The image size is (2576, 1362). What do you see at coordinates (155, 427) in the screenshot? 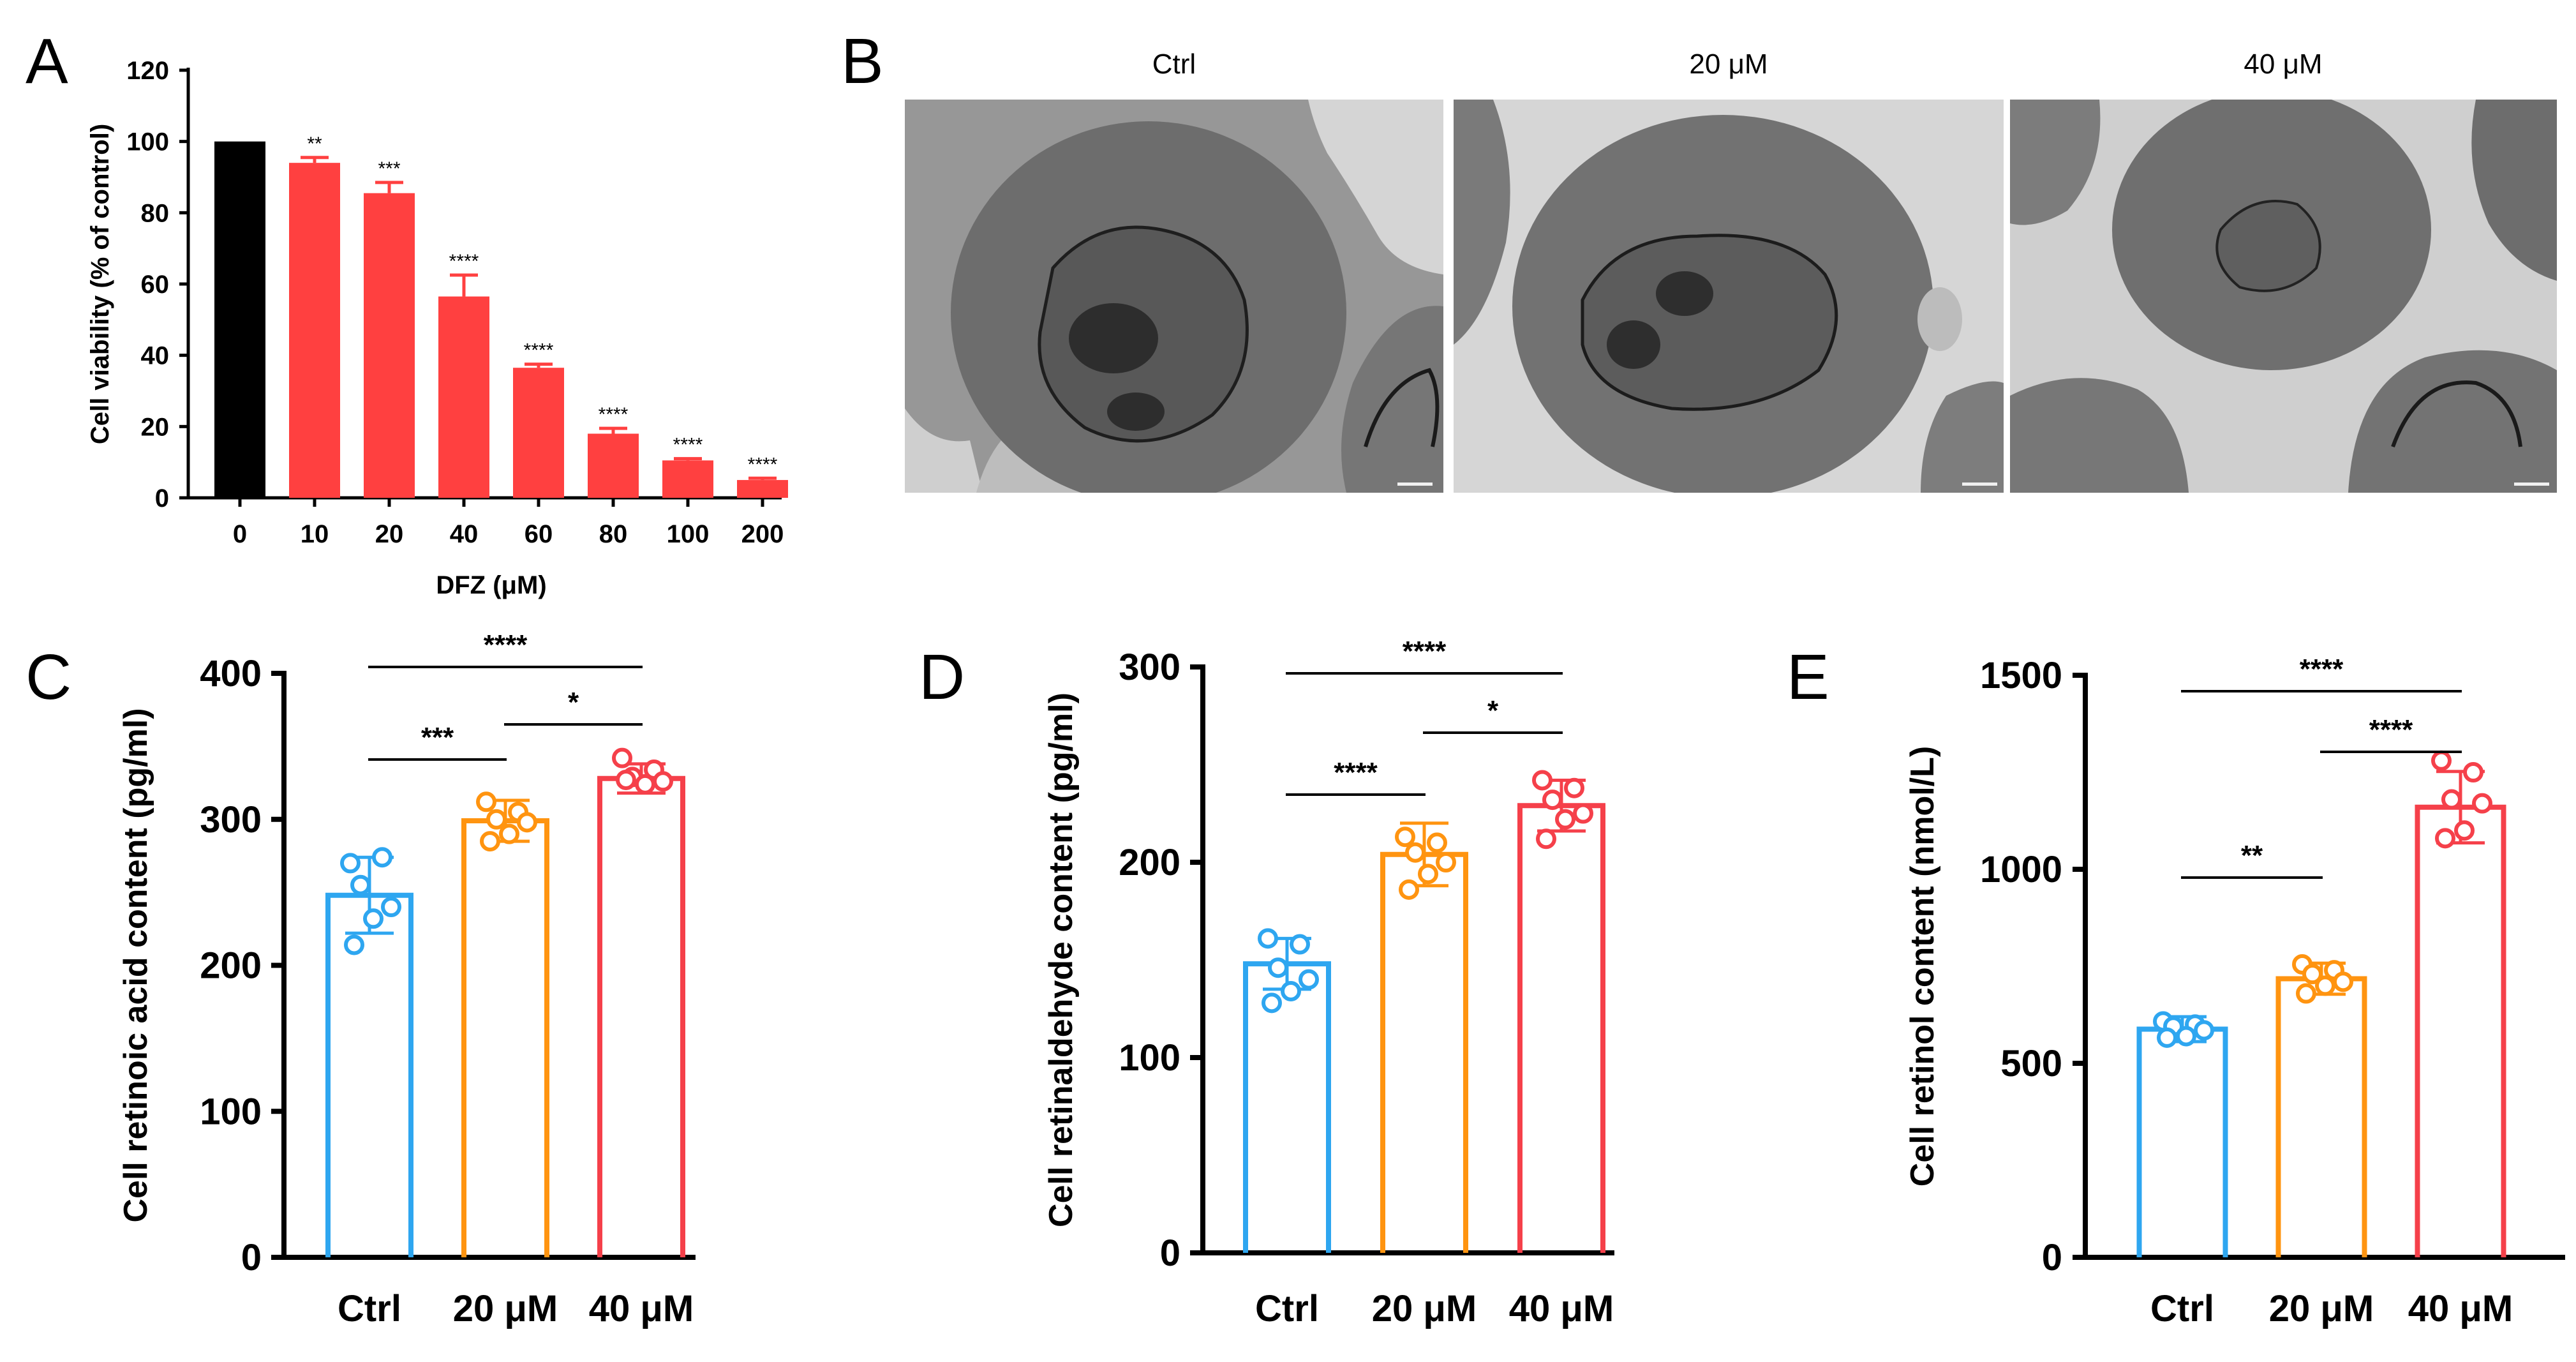
I see `y-tick-label: 20` at bounding box center [155, 427].